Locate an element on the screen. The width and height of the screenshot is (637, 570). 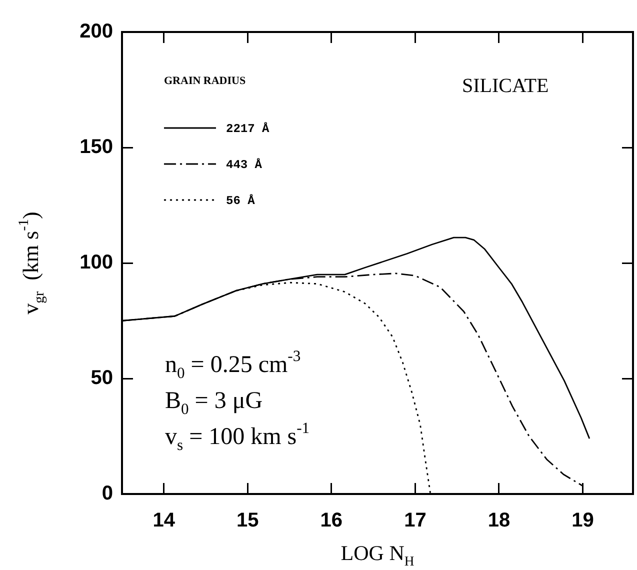
legend-label: 56 Å is located at coordinates (241, 201).